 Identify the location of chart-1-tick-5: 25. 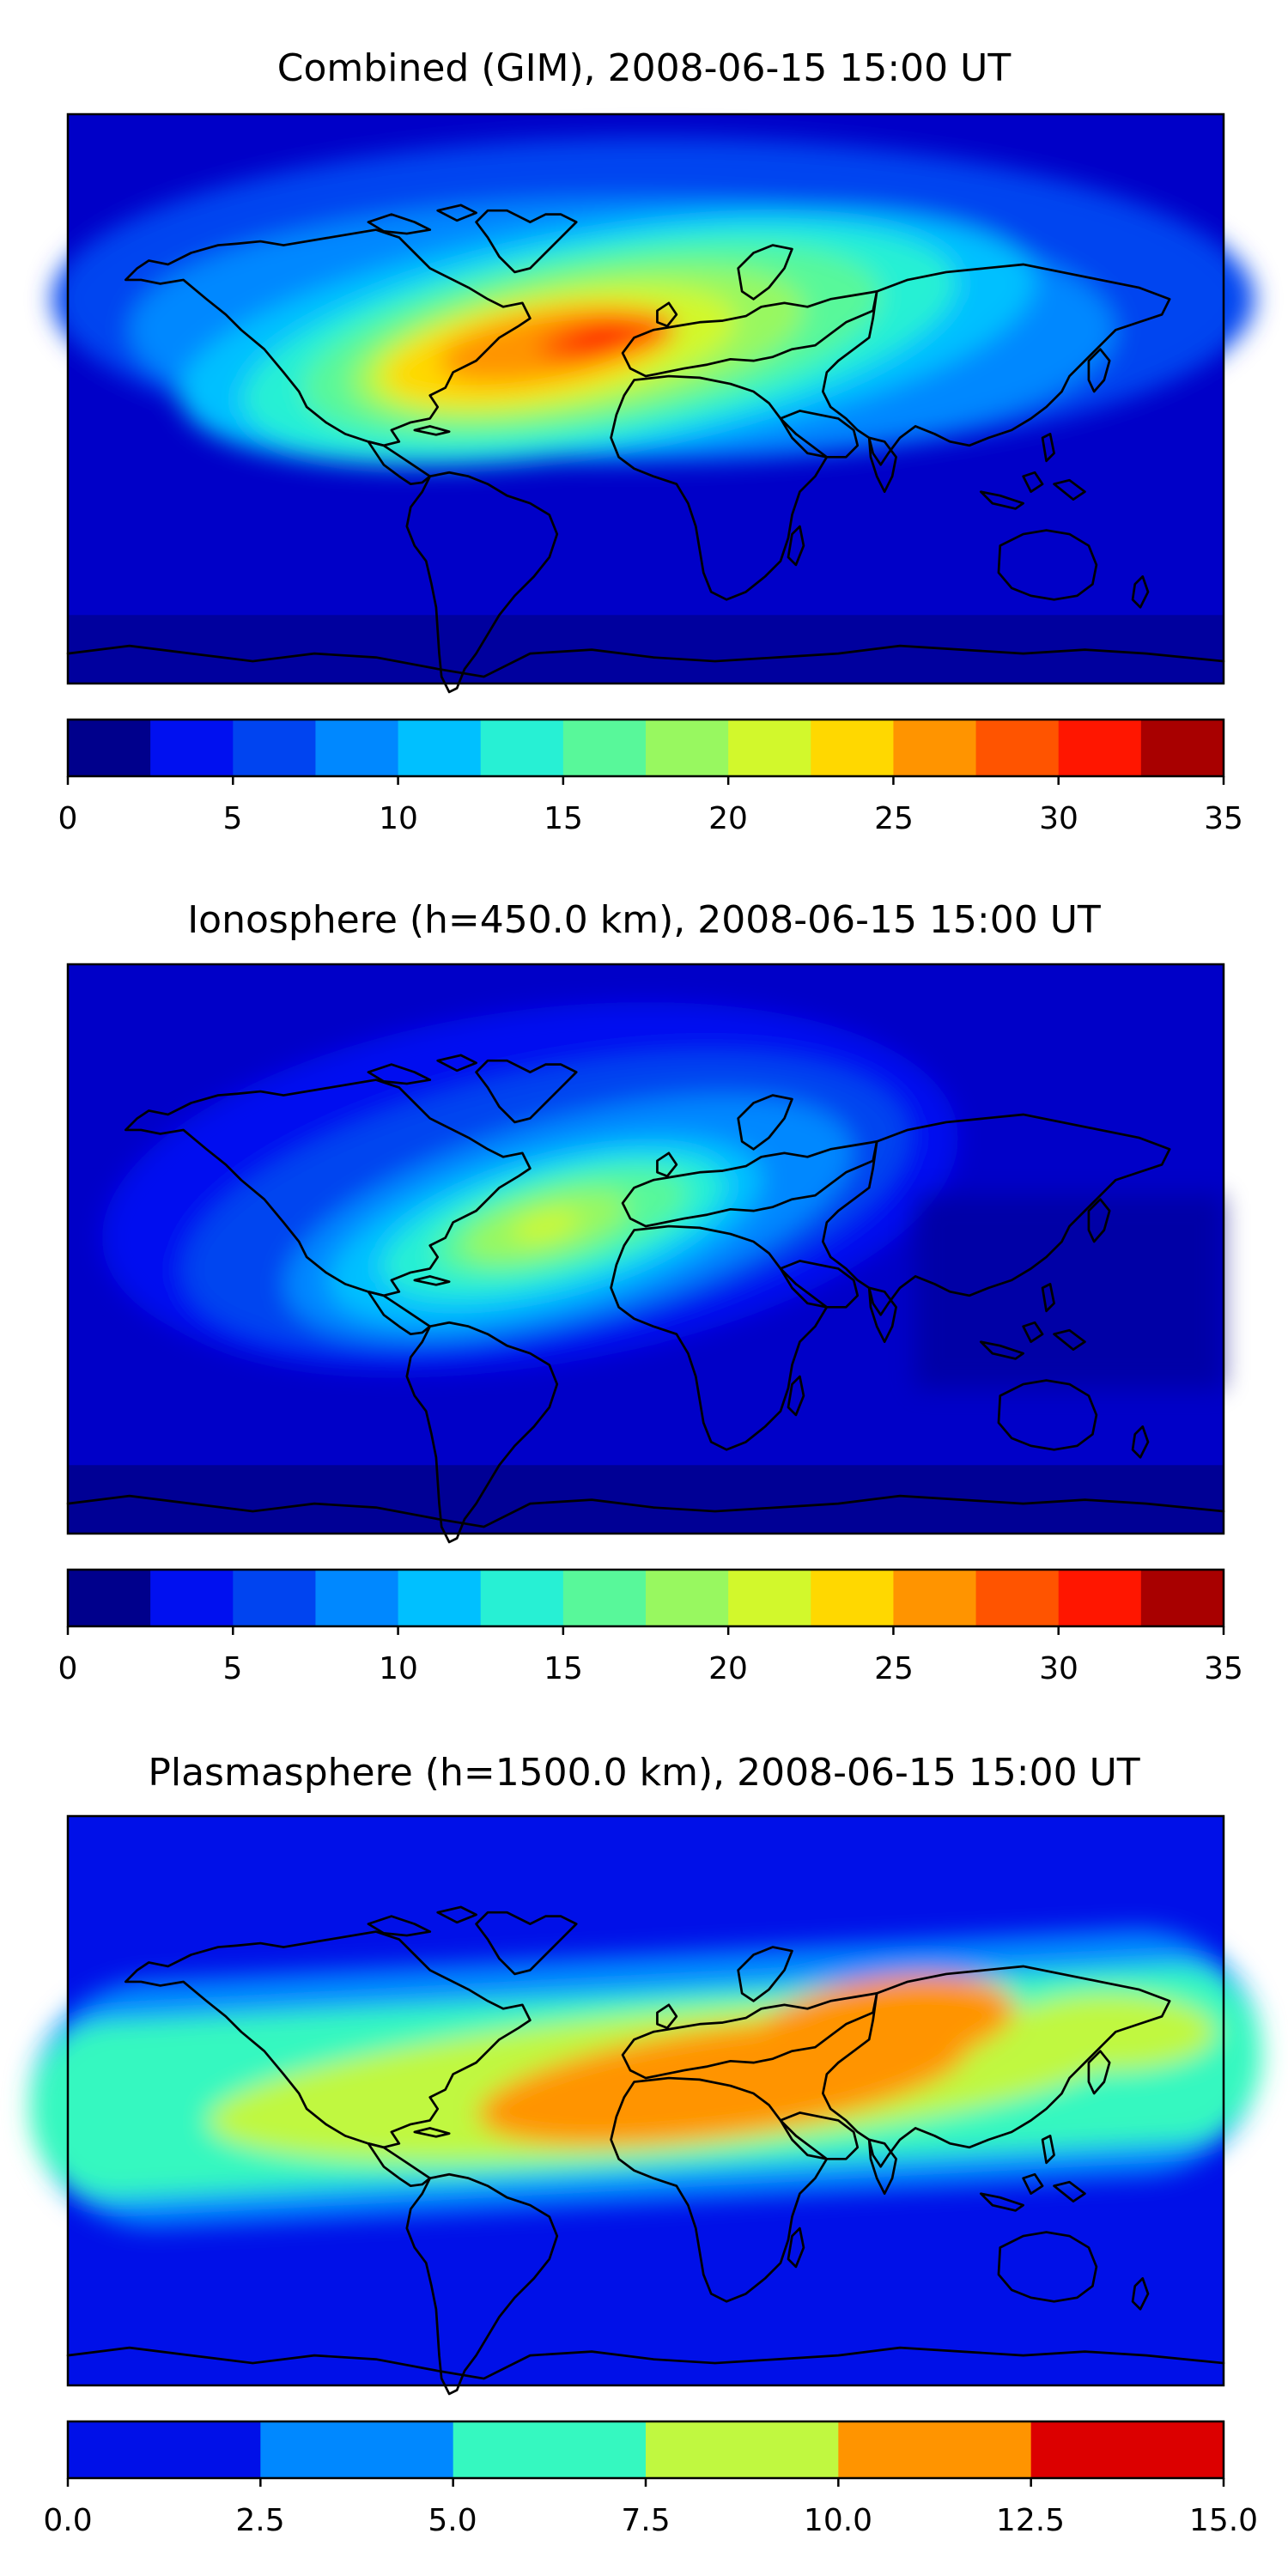
(894, 819).